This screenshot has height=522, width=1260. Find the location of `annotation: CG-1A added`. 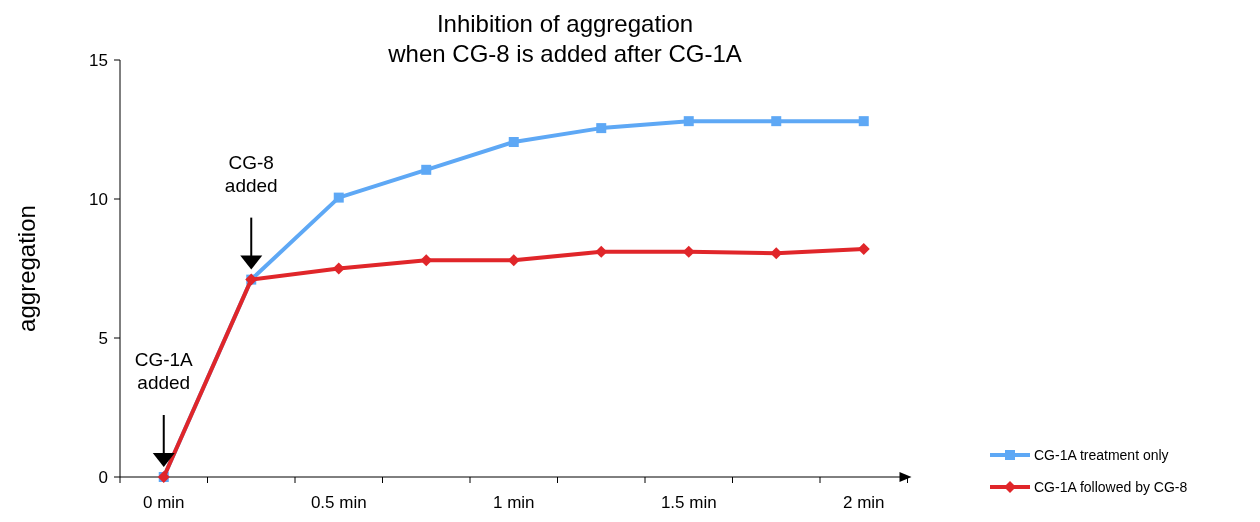

annotation: CG-1A added is located at coordinates (164, 371).